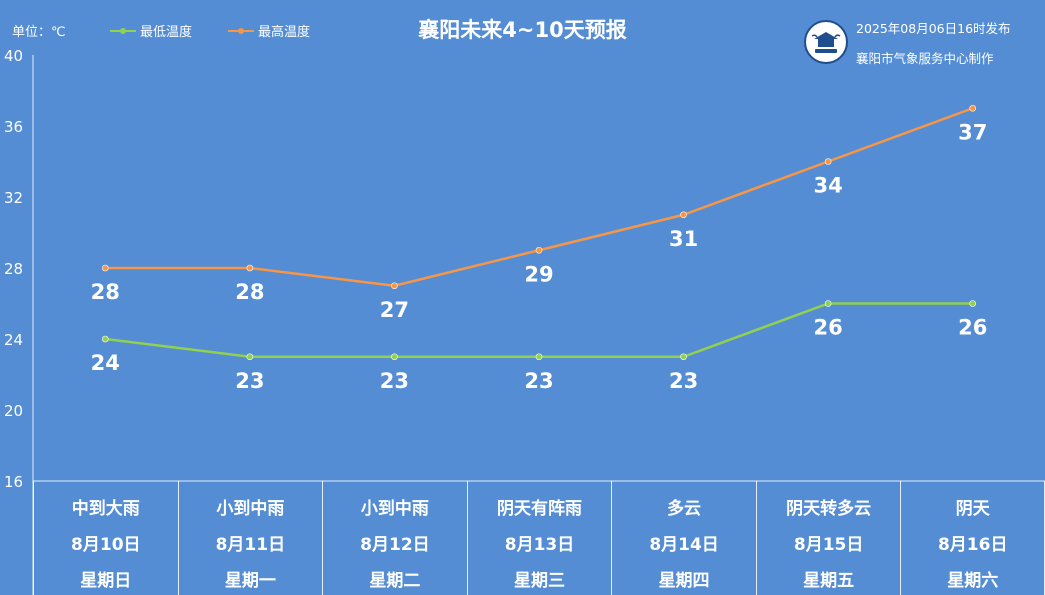 This screenshot has height=595, width=1045. I want to click on weather-text: 多云, so click(684, 509).